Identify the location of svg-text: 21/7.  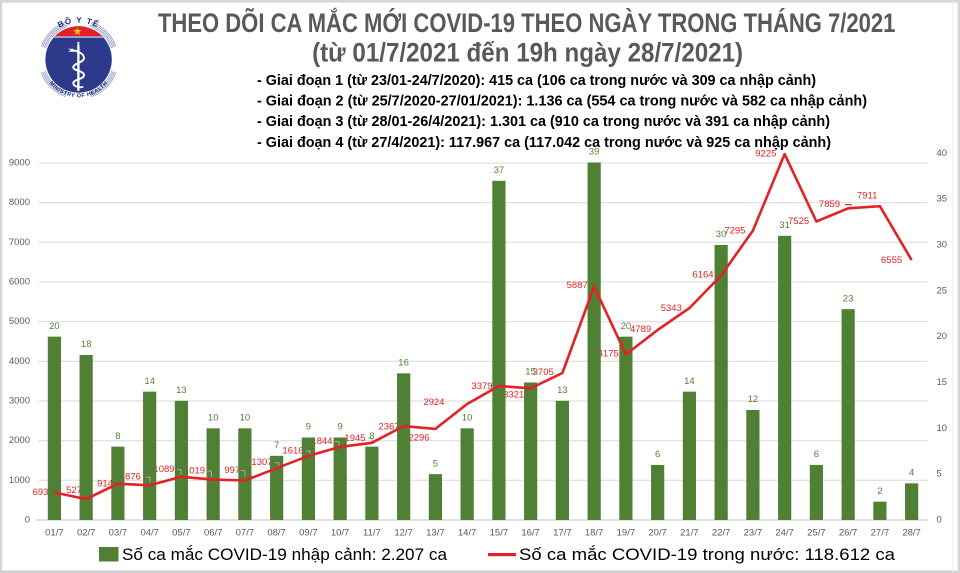
(689, 532).